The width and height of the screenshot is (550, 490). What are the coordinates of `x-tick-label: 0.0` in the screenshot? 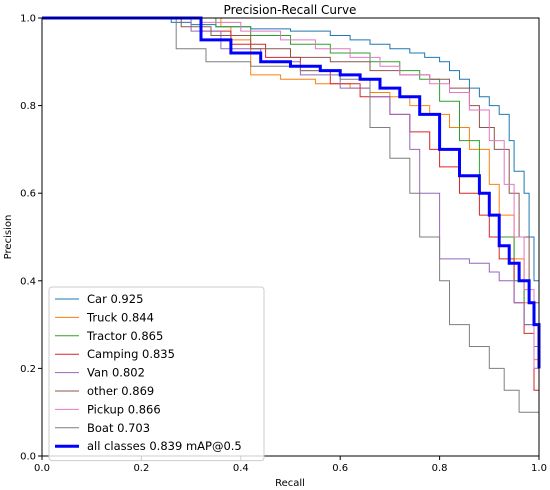 It's located at (42, 468).